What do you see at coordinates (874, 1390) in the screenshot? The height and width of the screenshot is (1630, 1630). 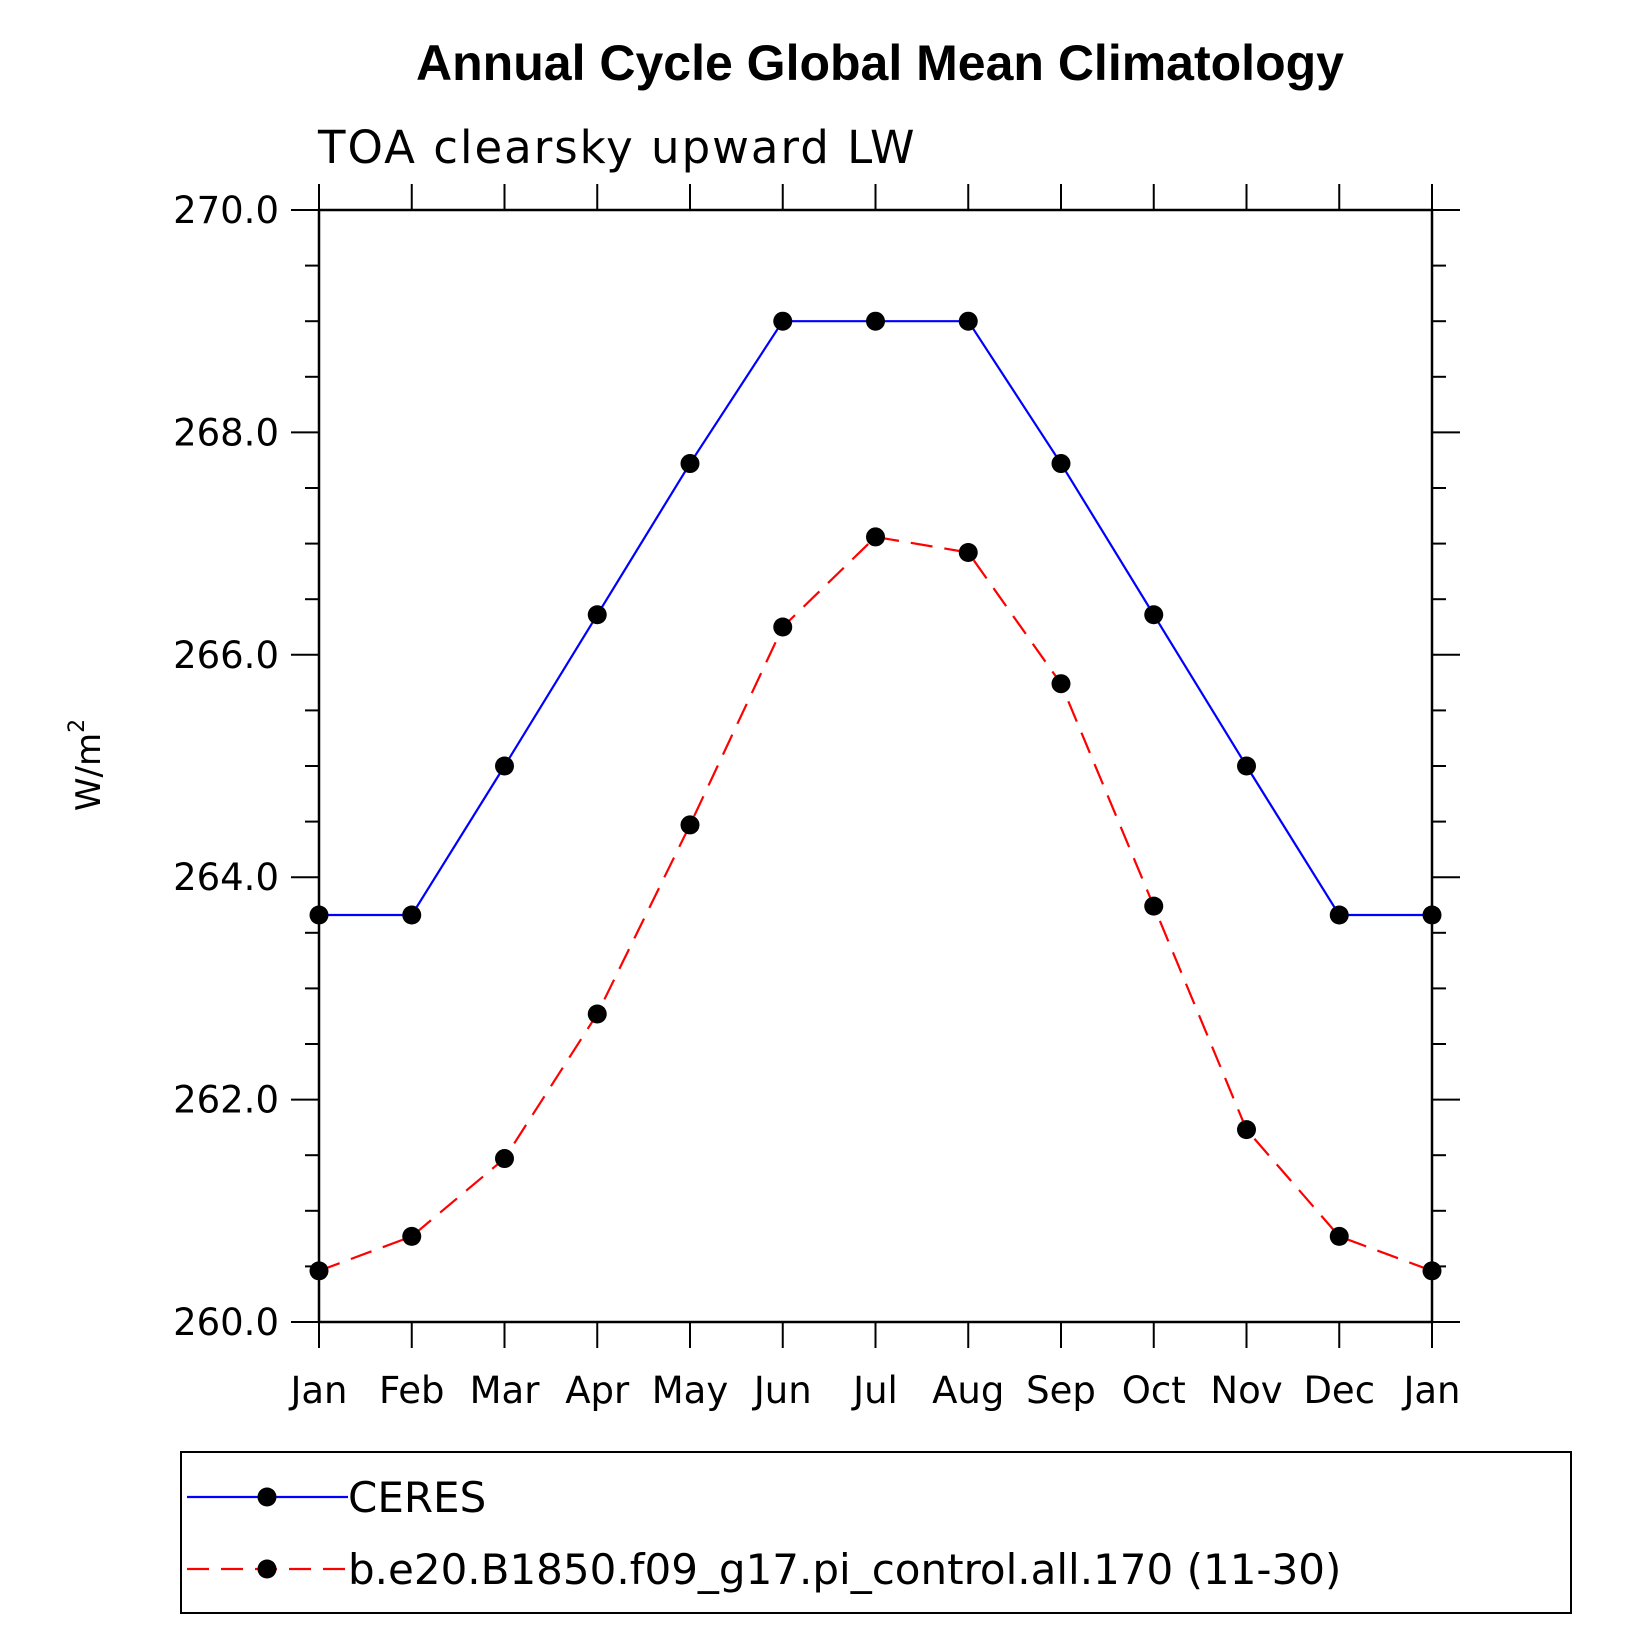 I see `x-tick-label: Jul` at bounding box center [874, 1390].